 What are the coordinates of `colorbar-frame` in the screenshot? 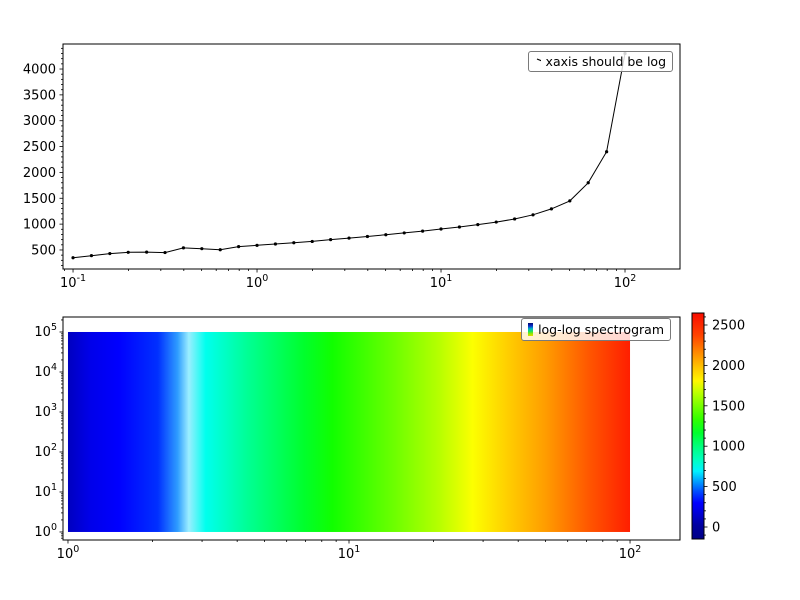 It's located at (698, 426).